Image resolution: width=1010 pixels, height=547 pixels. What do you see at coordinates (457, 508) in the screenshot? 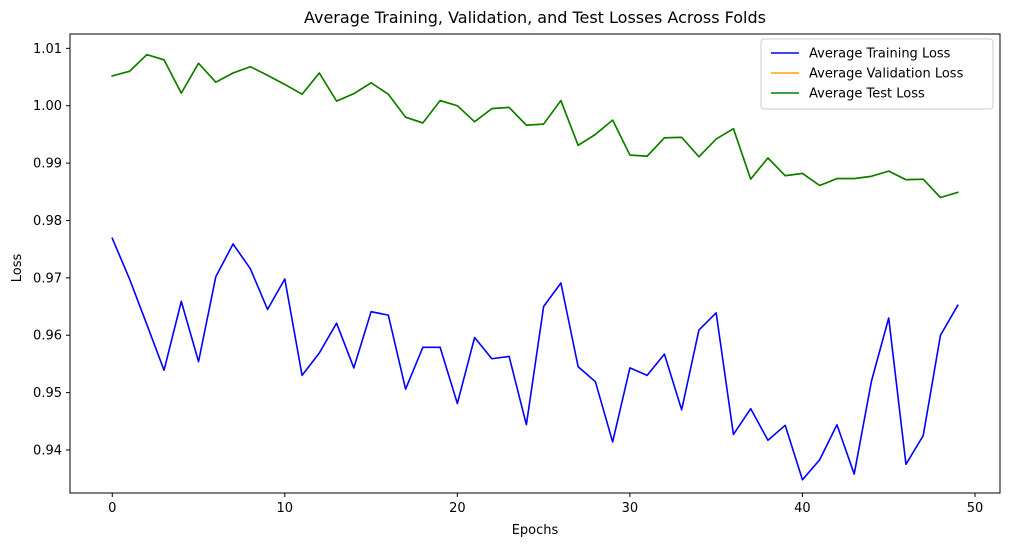
I see `x-tick-label: 20` at bounding box center [457, 508].